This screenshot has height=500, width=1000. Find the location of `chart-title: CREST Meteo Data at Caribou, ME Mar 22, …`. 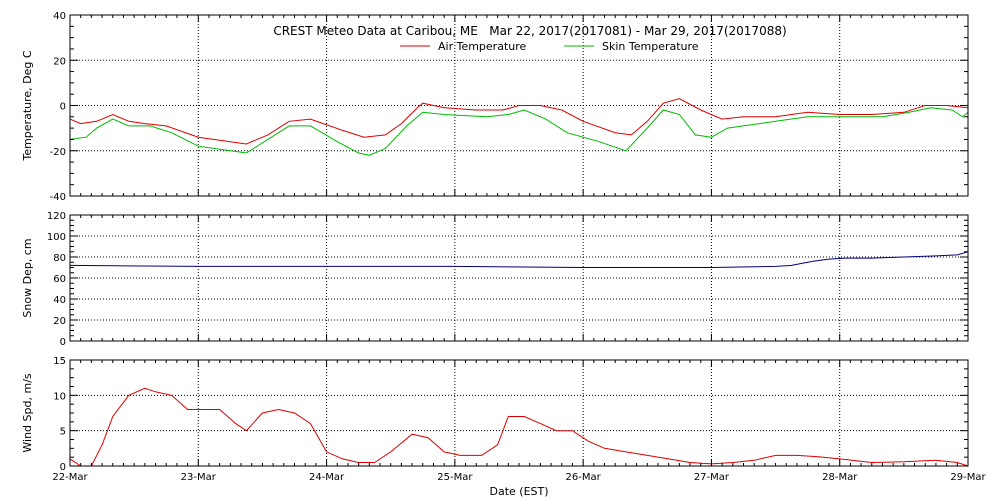

chart-title: CREST Meteo Data at Caribou, ME Mar 22, … is located at coordinates (529, 31).